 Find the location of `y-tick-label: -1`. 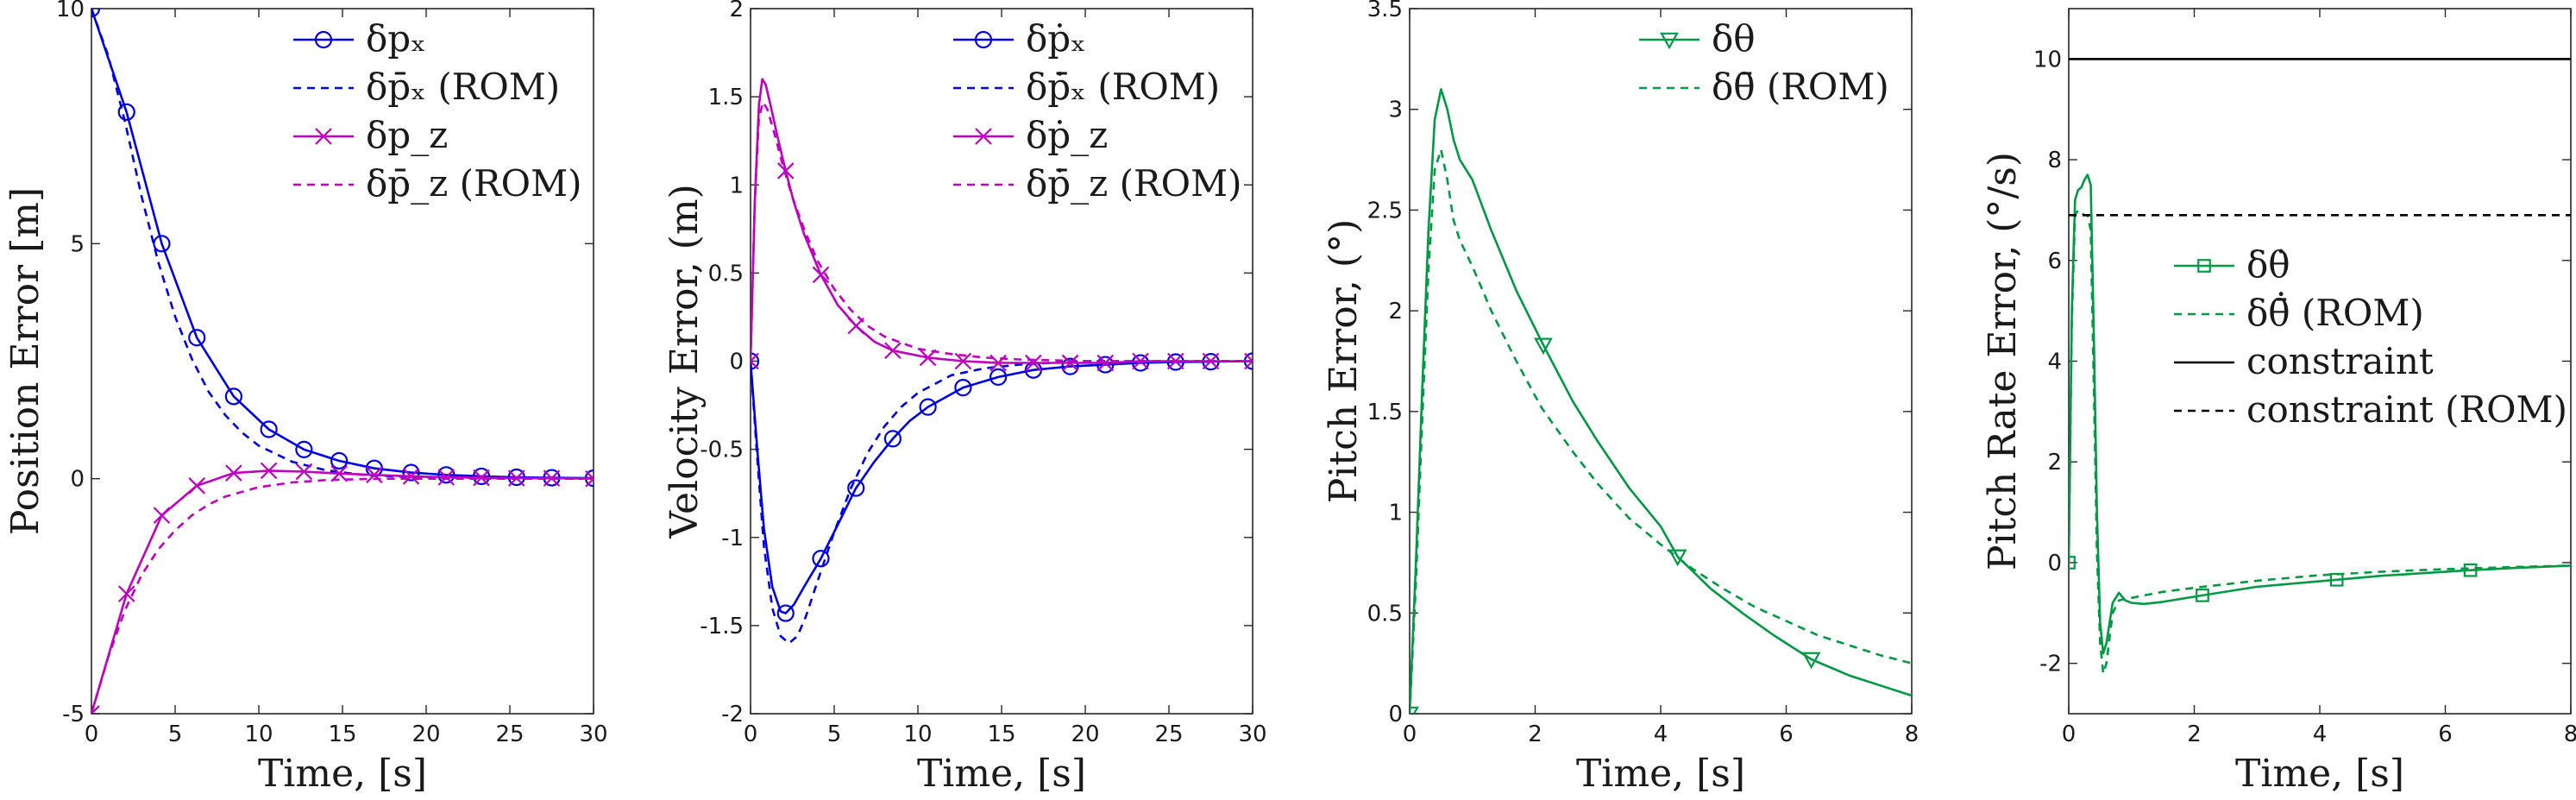

y-tick-label: -1 is located at coordinates (732, 538).